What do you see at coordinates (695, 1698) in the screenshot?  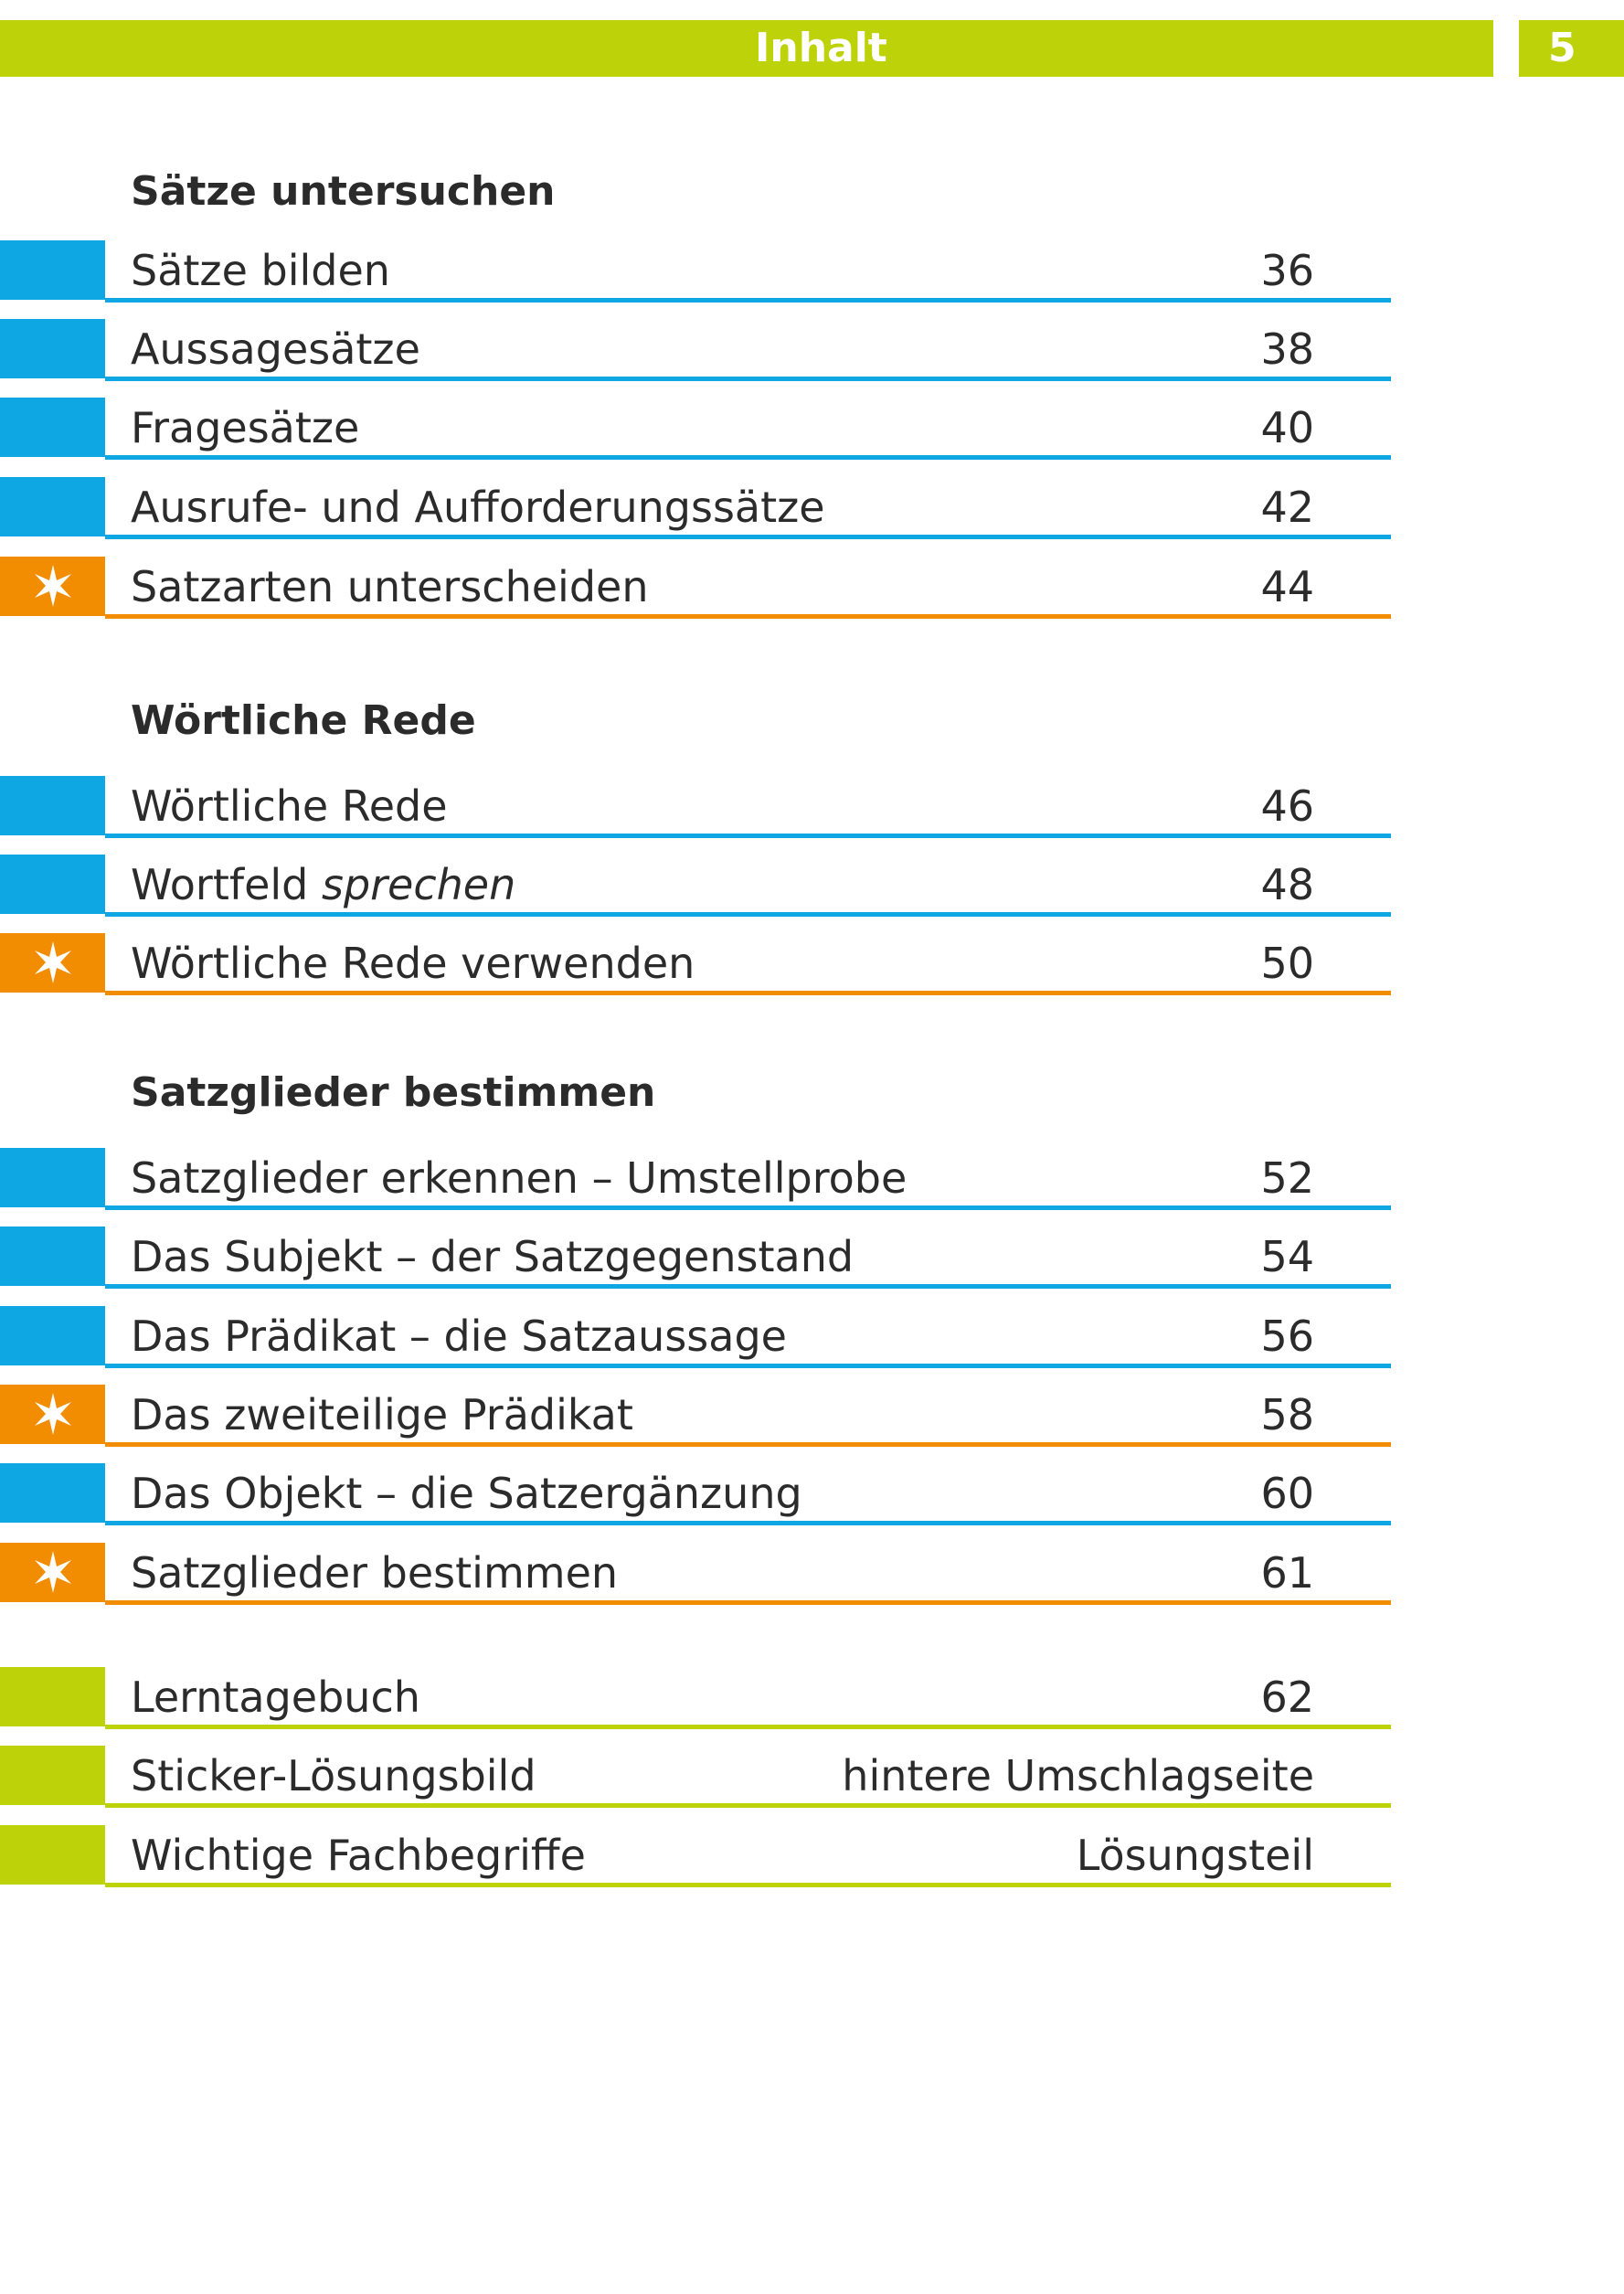 I see `toc-row: Lerntagebuch 62` at bounding box center [695, 1698].